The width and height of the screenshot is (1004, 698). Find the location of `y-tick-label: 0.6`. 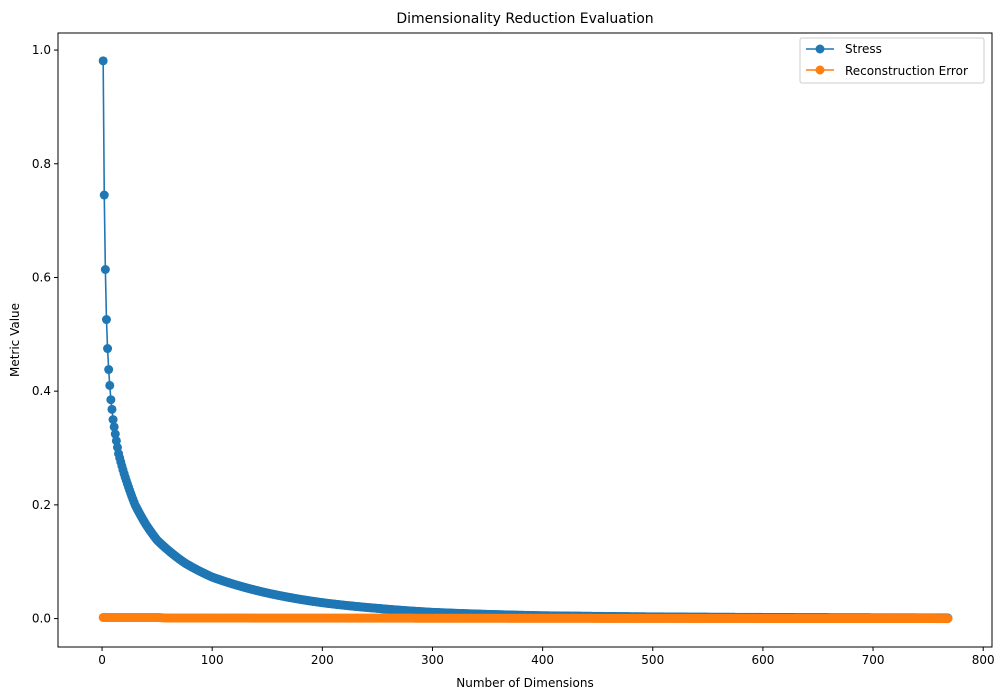

y-tick-label: 0.6 is located at coordinates (41, 277).